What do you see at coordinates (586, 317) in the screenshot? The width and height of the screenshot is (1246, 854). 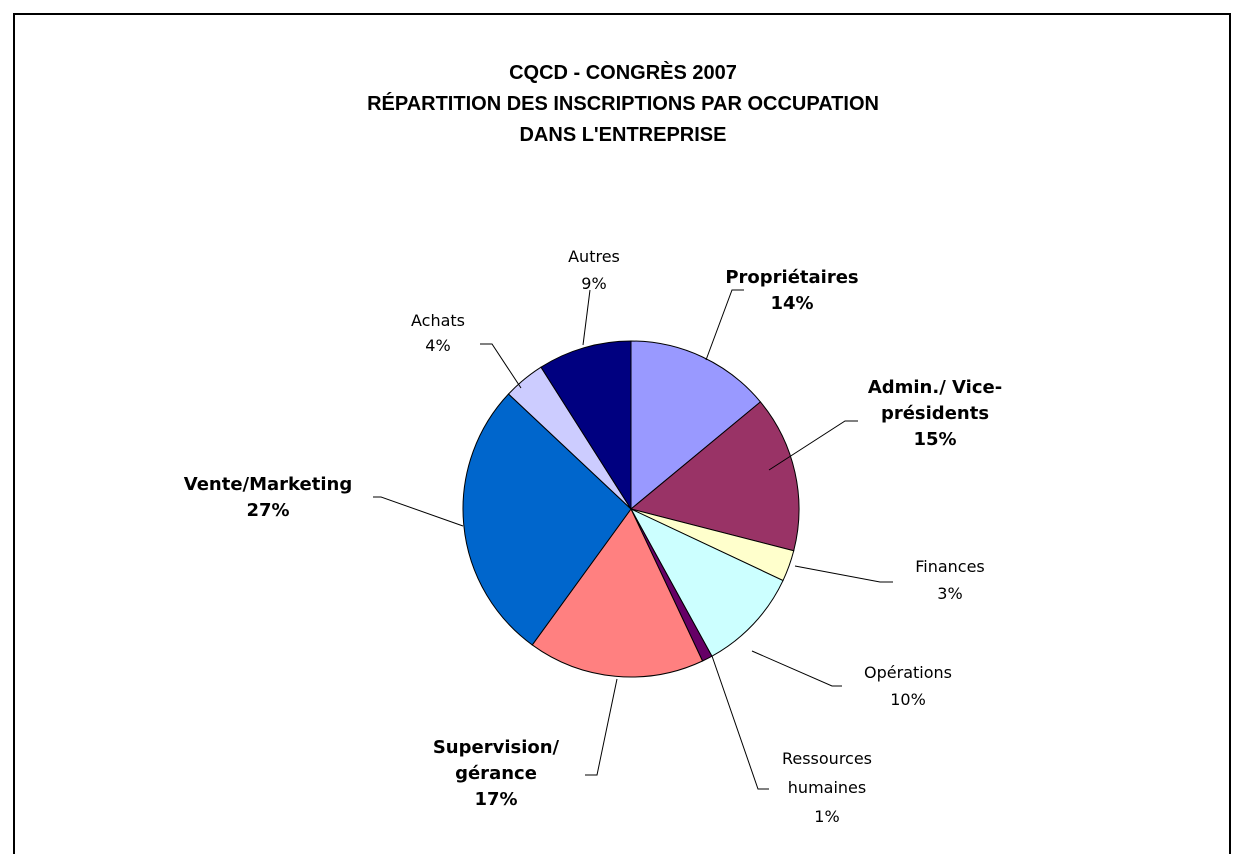 I see `leader-line-autres` at bounding box center [586, 317].